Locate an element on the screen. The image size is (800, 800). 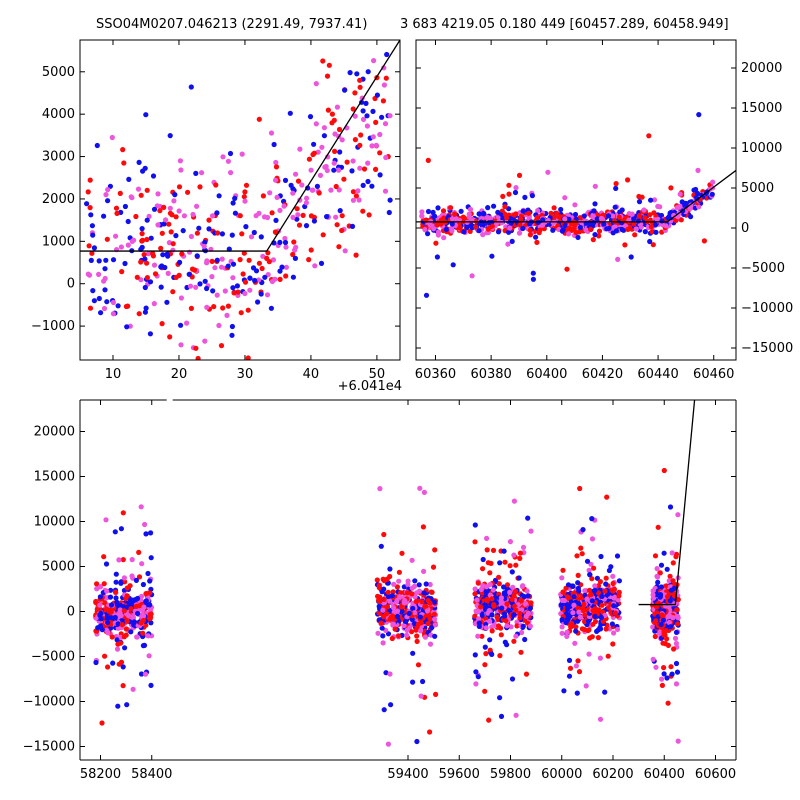
x-tick-label: 20 is located at coordinates (179, 374).